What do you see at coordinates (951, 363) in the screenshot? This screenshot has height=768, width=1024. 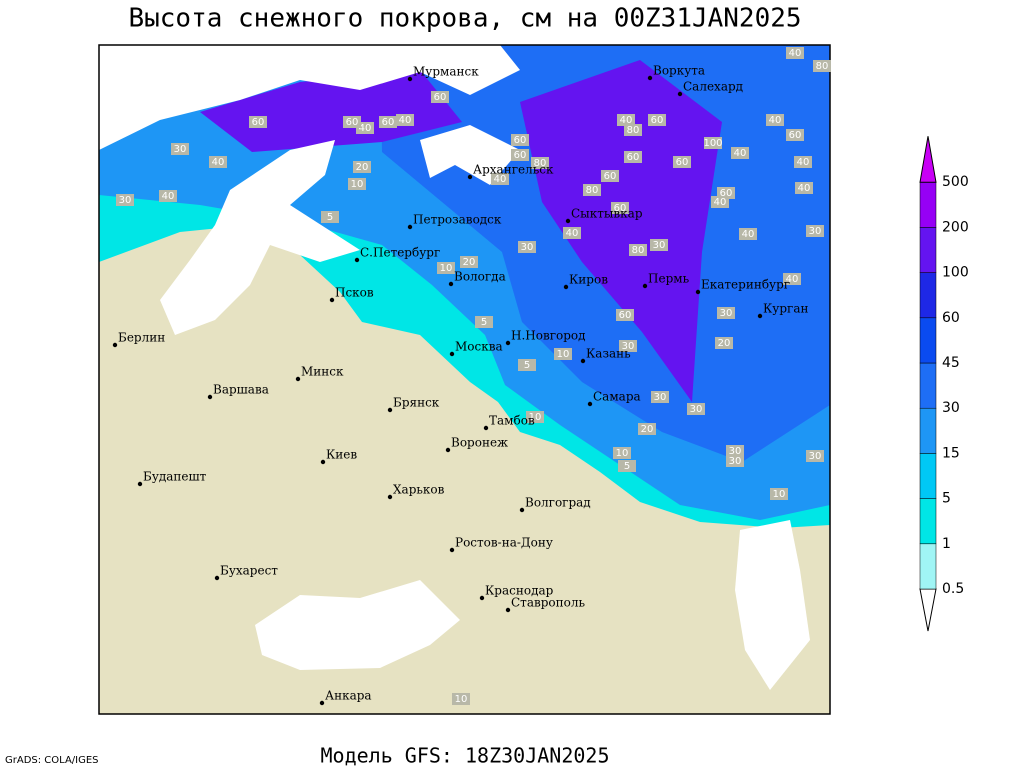 I see `legend-label: 45` at bounding box center [951, 363].